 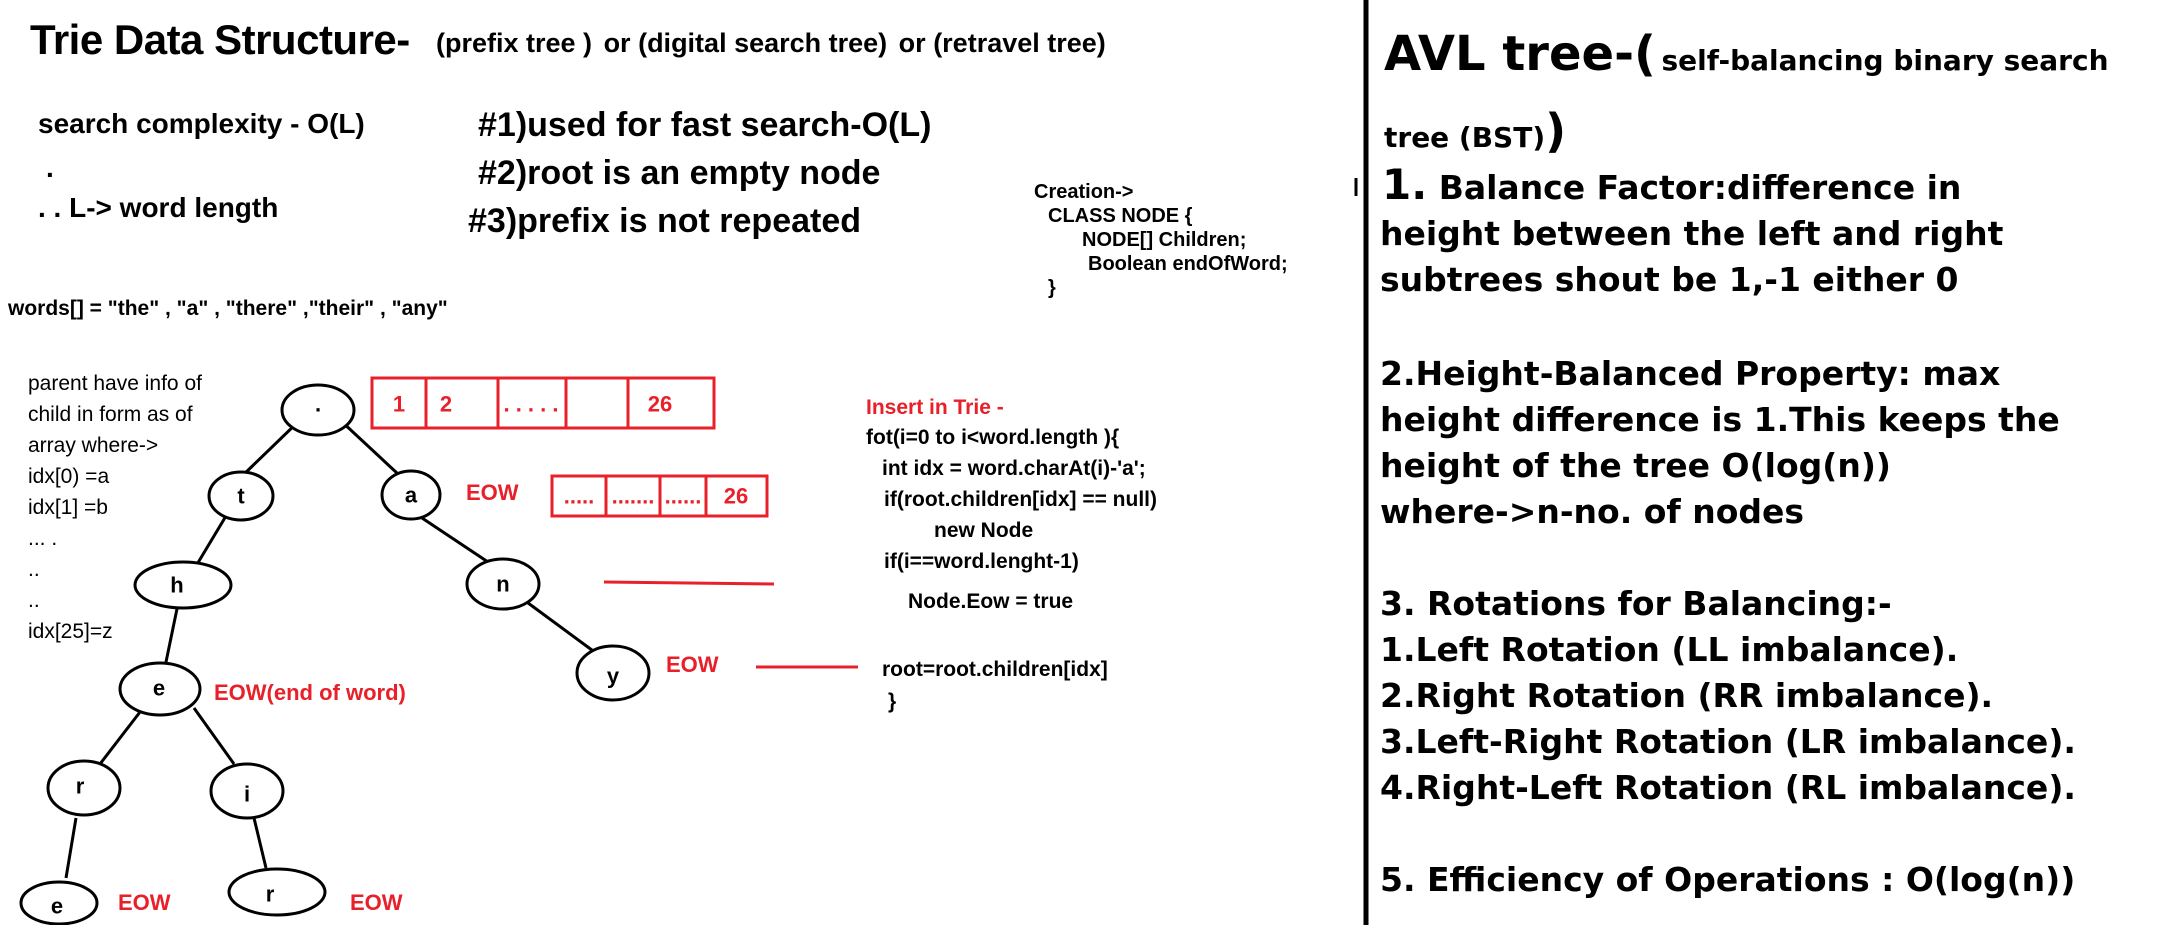 What do you see at coordinates (115, 383) in the screenshot?
I see `parent-info-line: parent have info of` at bounding box center [115, 383].